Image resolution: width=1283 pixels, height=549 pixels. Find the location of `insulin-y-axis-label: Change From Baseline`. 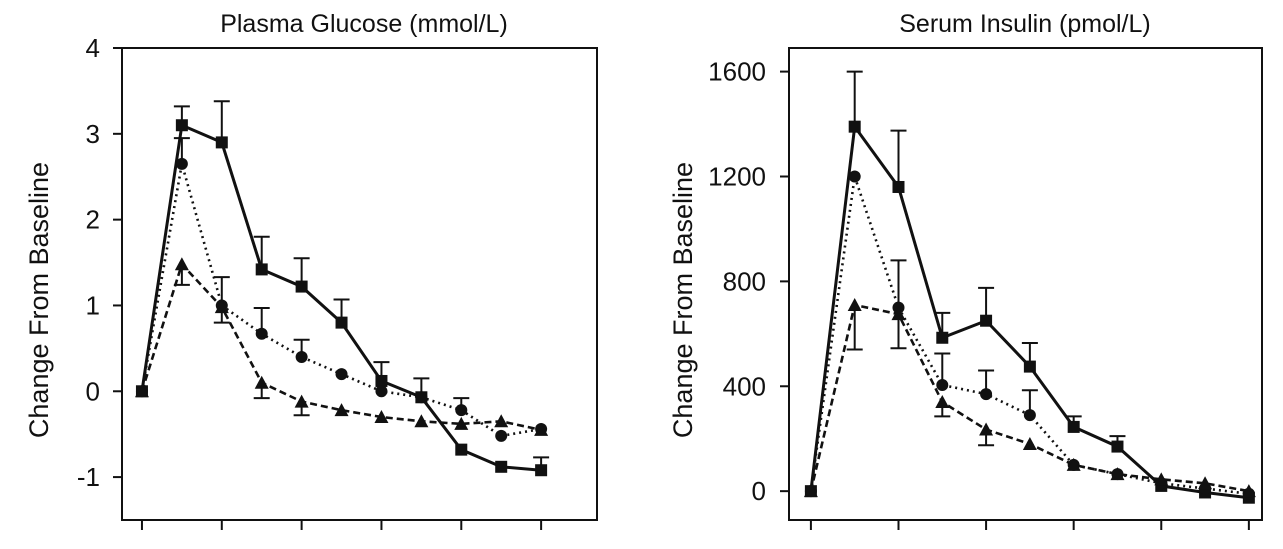

insulin-y-axis-label: Change From Baseline is located at coordinates (683, 300).